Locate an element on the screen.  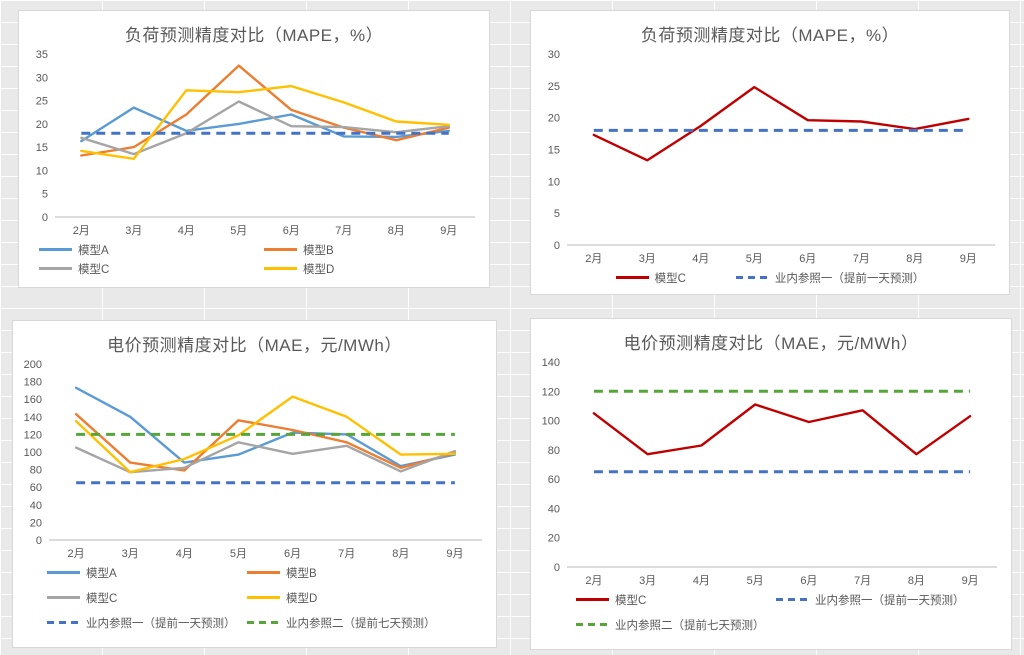
y-tick-label: 60 is located at coordinates (36, 488).